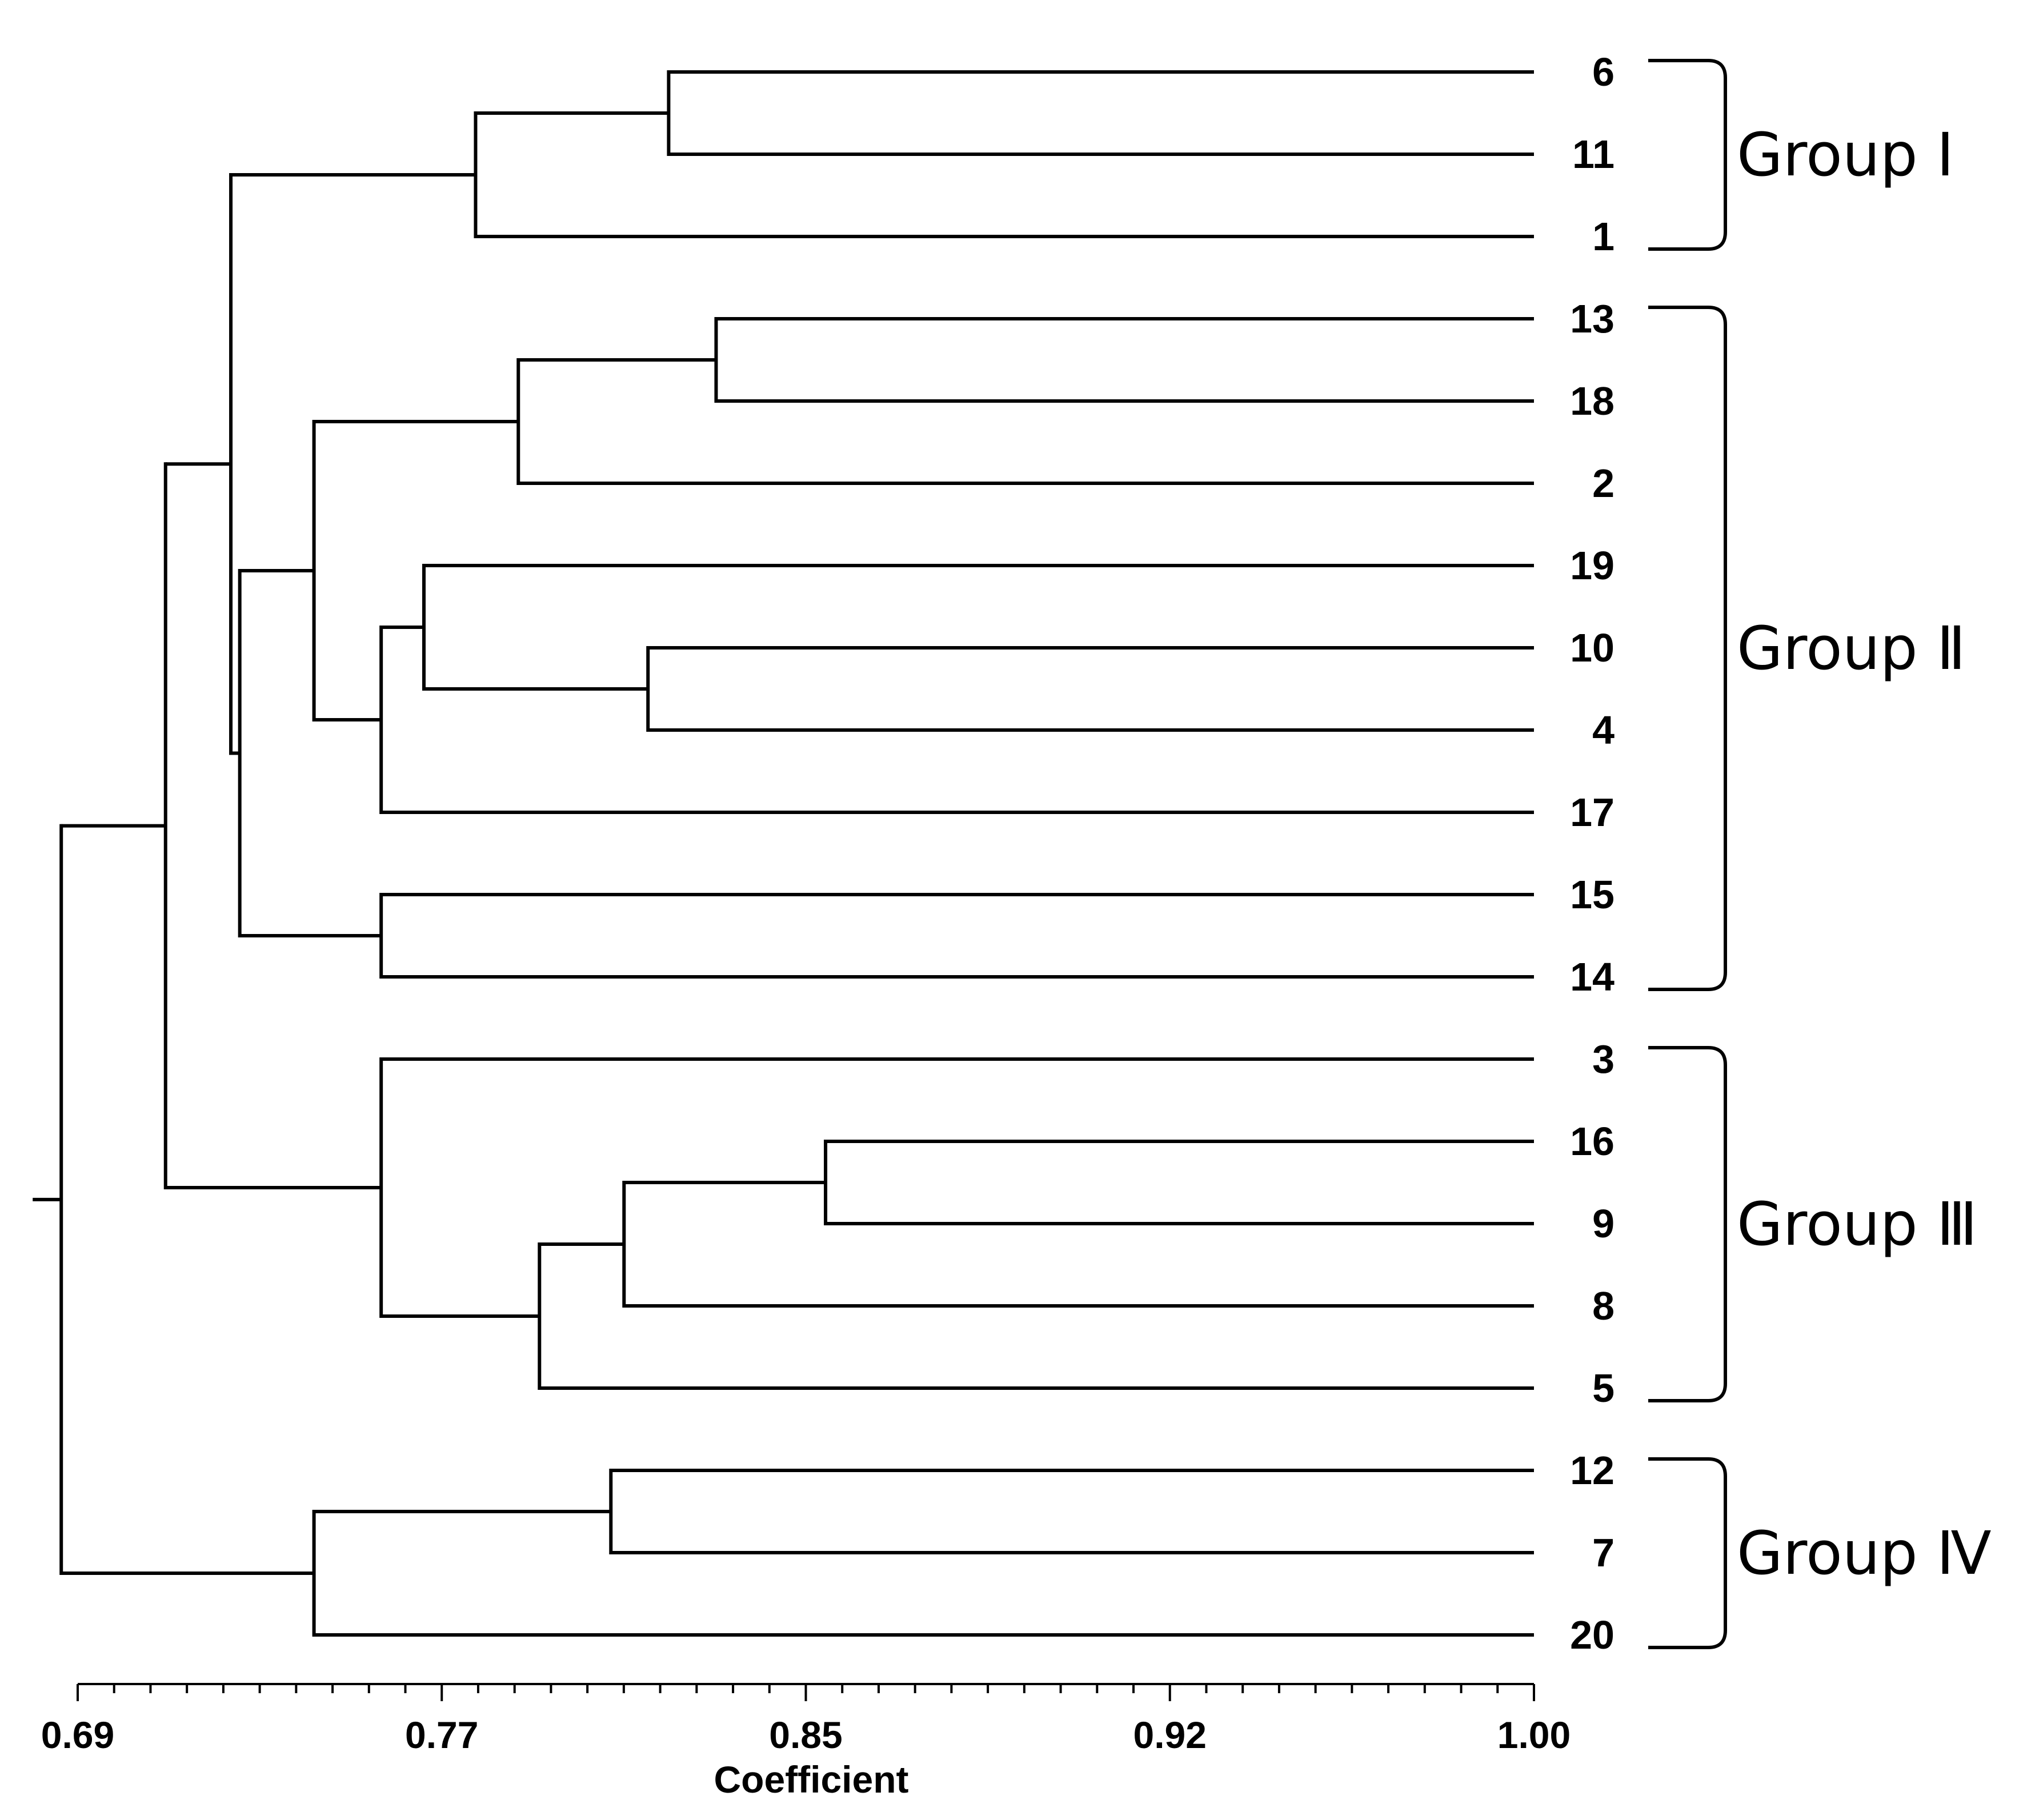 This screenshot has width=2023, height=1820. I want to click on leaf-label: 20, so click(1592, 1635).